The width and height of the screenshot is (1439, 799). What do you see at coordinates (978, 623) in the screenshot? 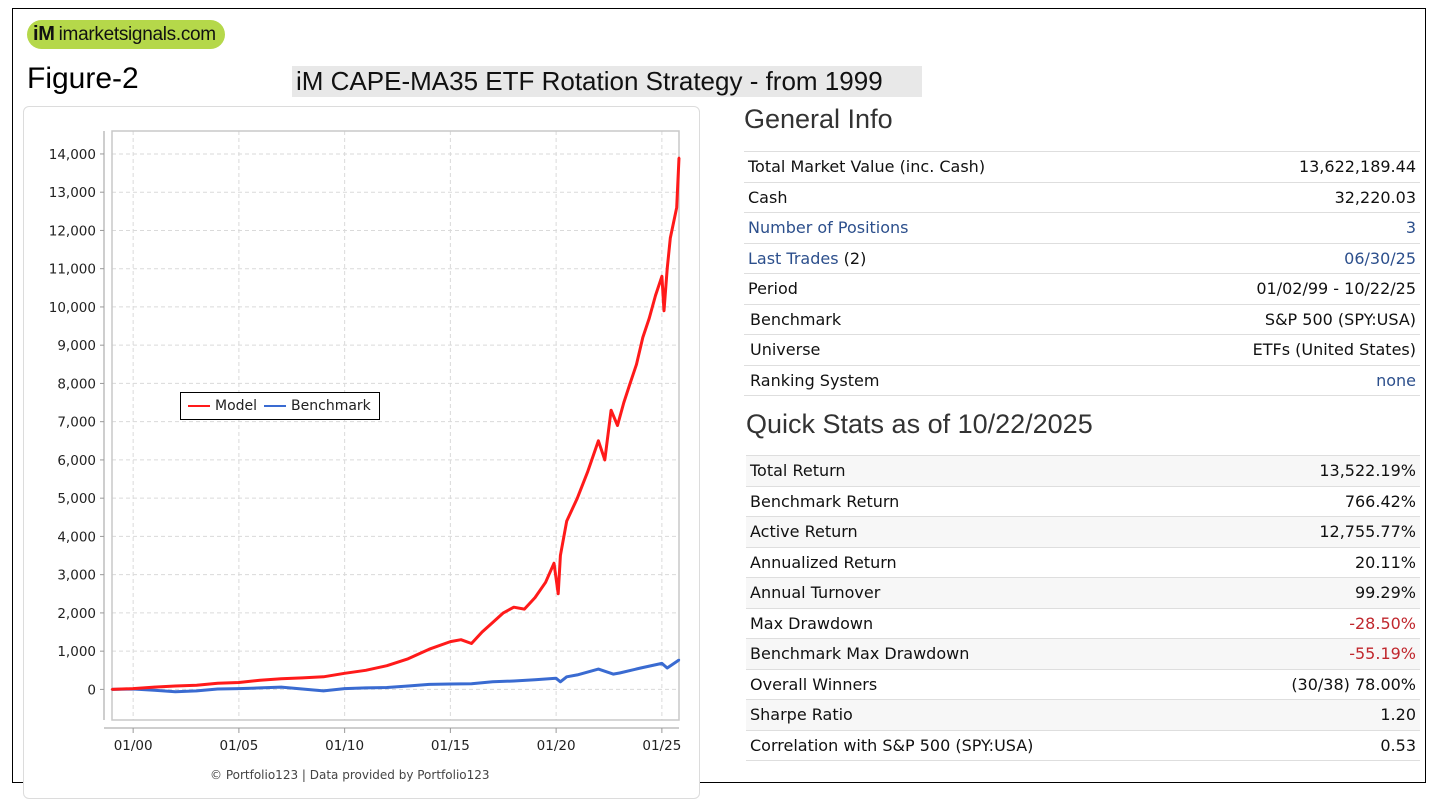
I see `row-label: Max Drawdown` at bounding box center [978, 623].